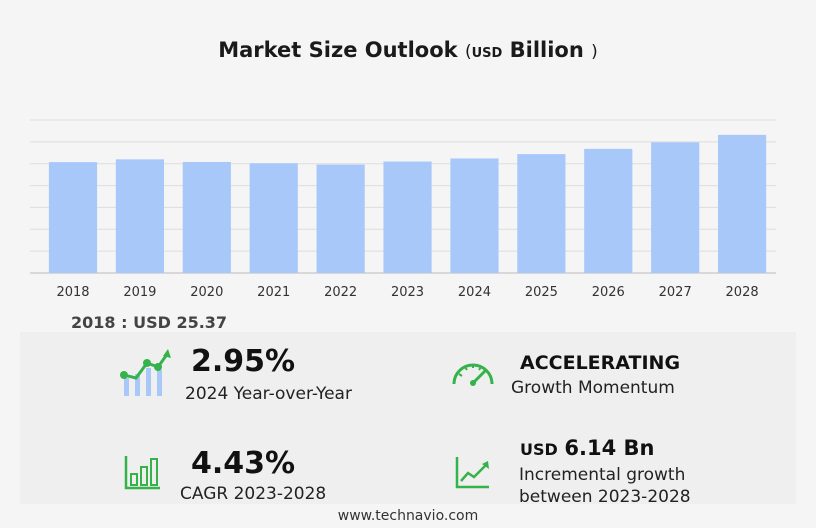 Image resolution: width=816 pixels, height=528 pixels. I want to click on yoy-label: 2024 Year-over-Year, so click(268, 394).